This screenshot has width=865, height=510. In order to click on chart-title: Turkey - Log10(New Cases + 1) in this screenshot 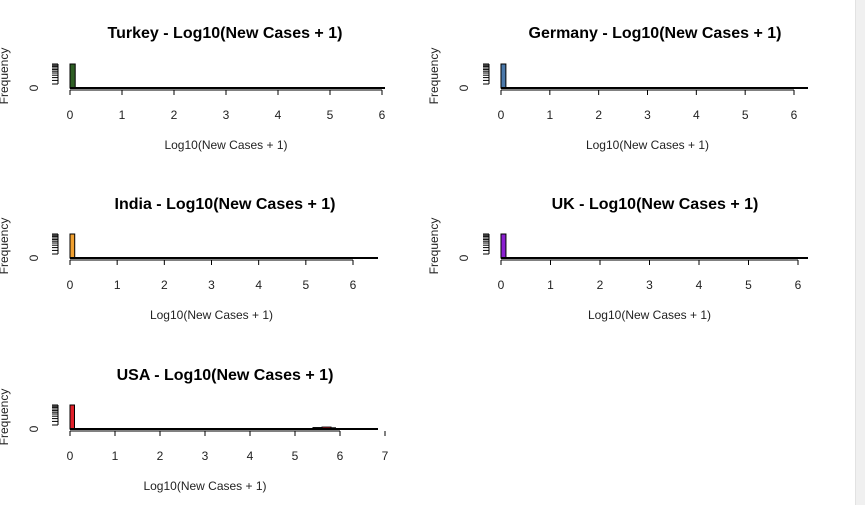, I will do `click(225, 33)`.